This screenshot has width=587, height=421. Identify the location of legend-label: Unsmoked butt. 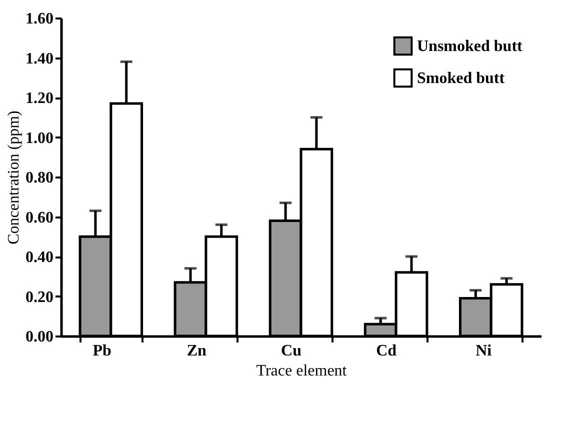
(470, 46).